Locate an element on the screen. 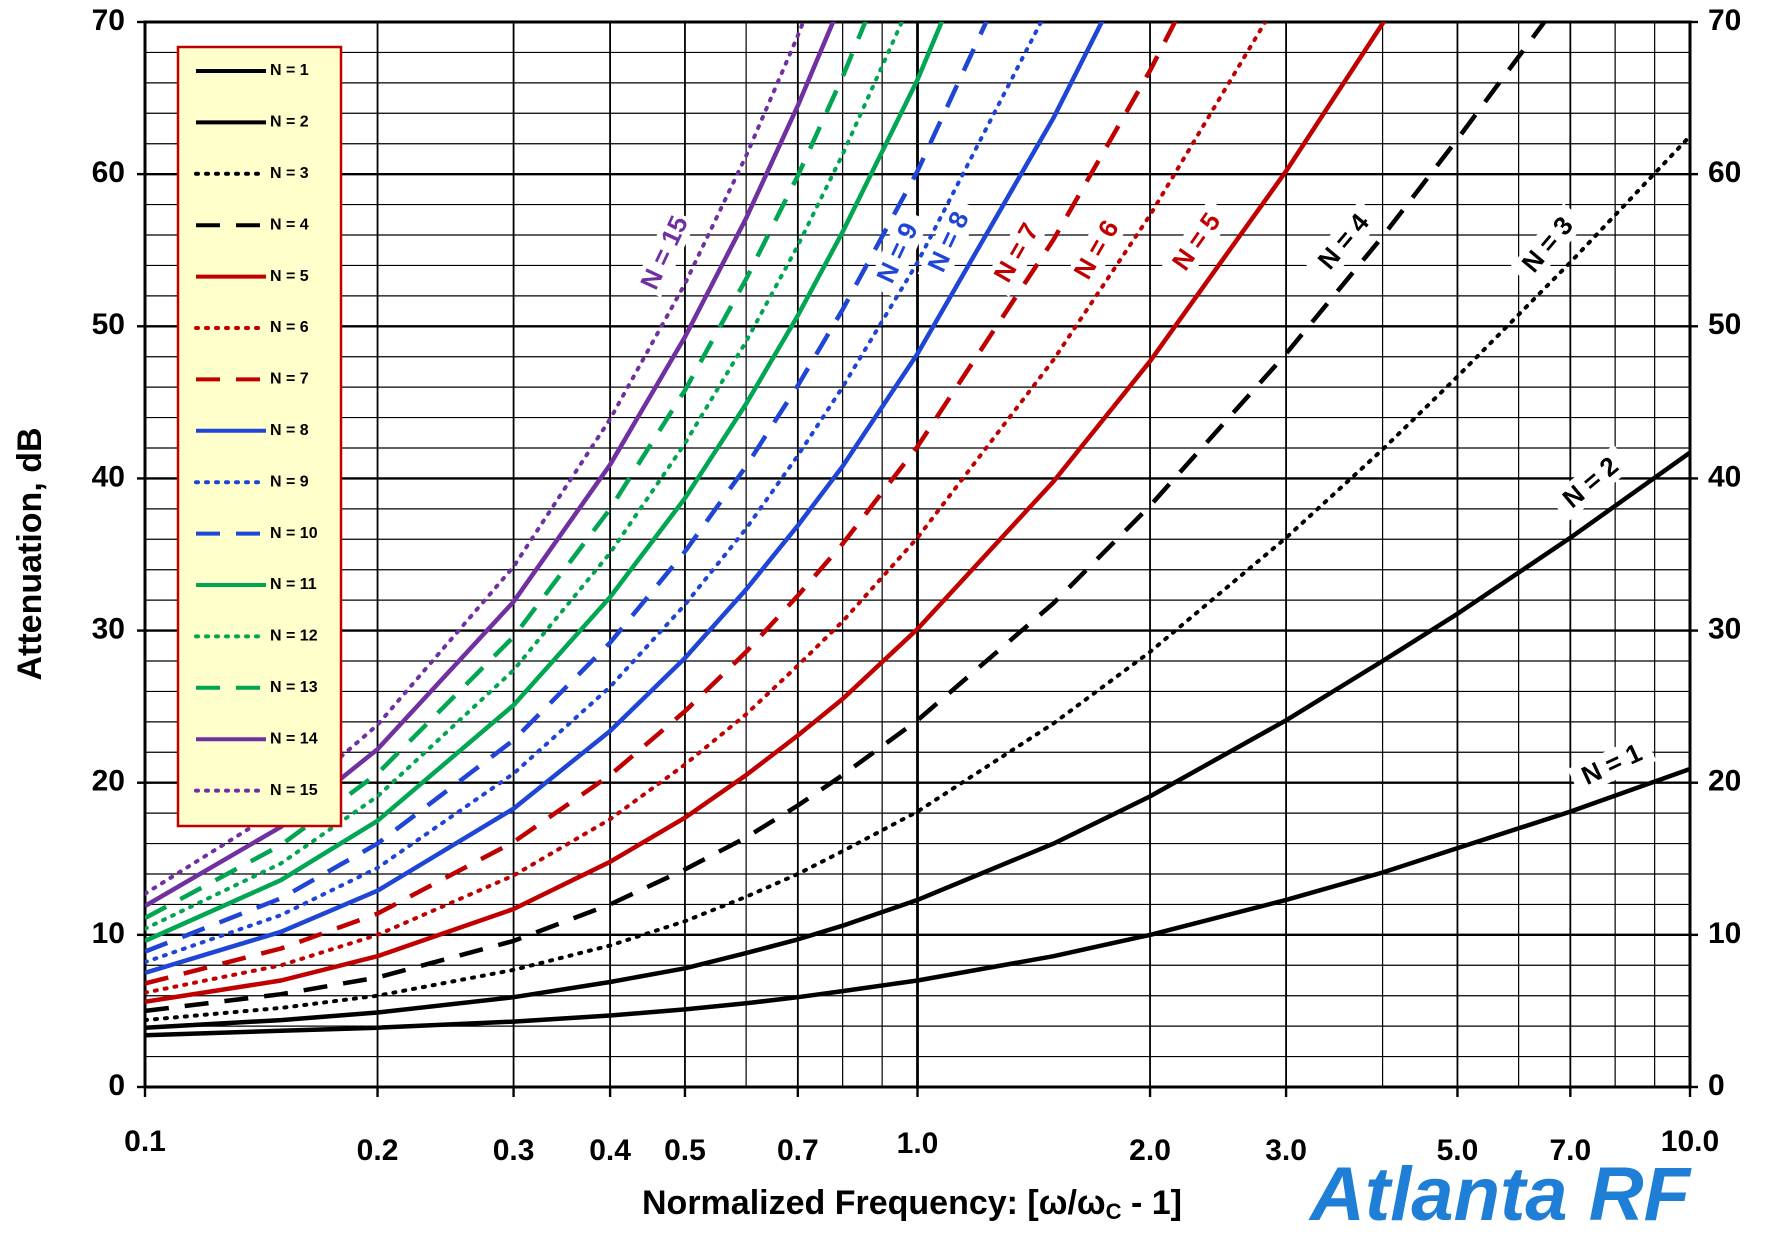  x-axis-label: Normalized Frequency: [ω/ωC - 1] is located at coordinates (912, 1204).